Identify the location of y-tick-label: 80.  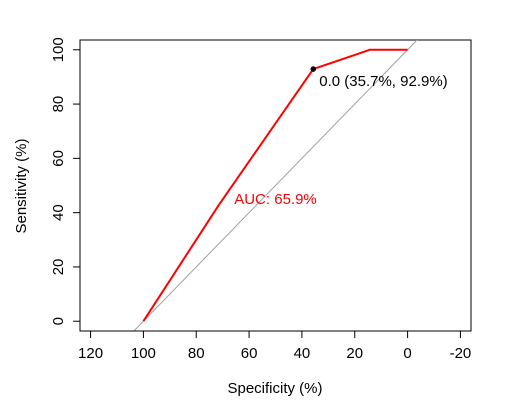
(58, 104).